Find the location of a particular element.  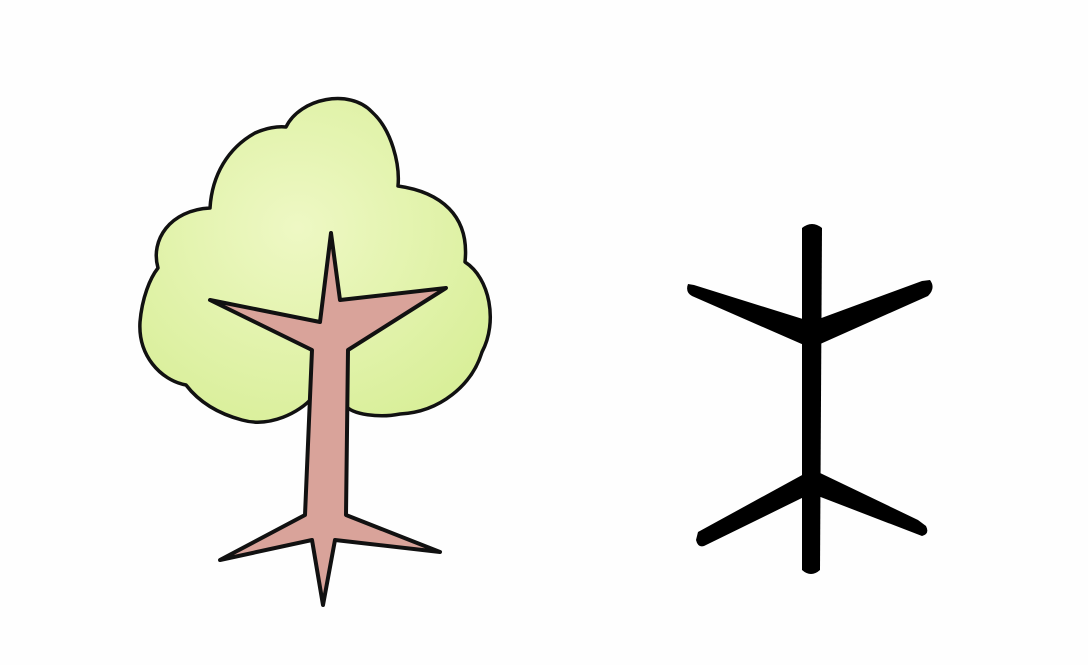

glyph-vertical-stroke is located at coordinates (812, 399).